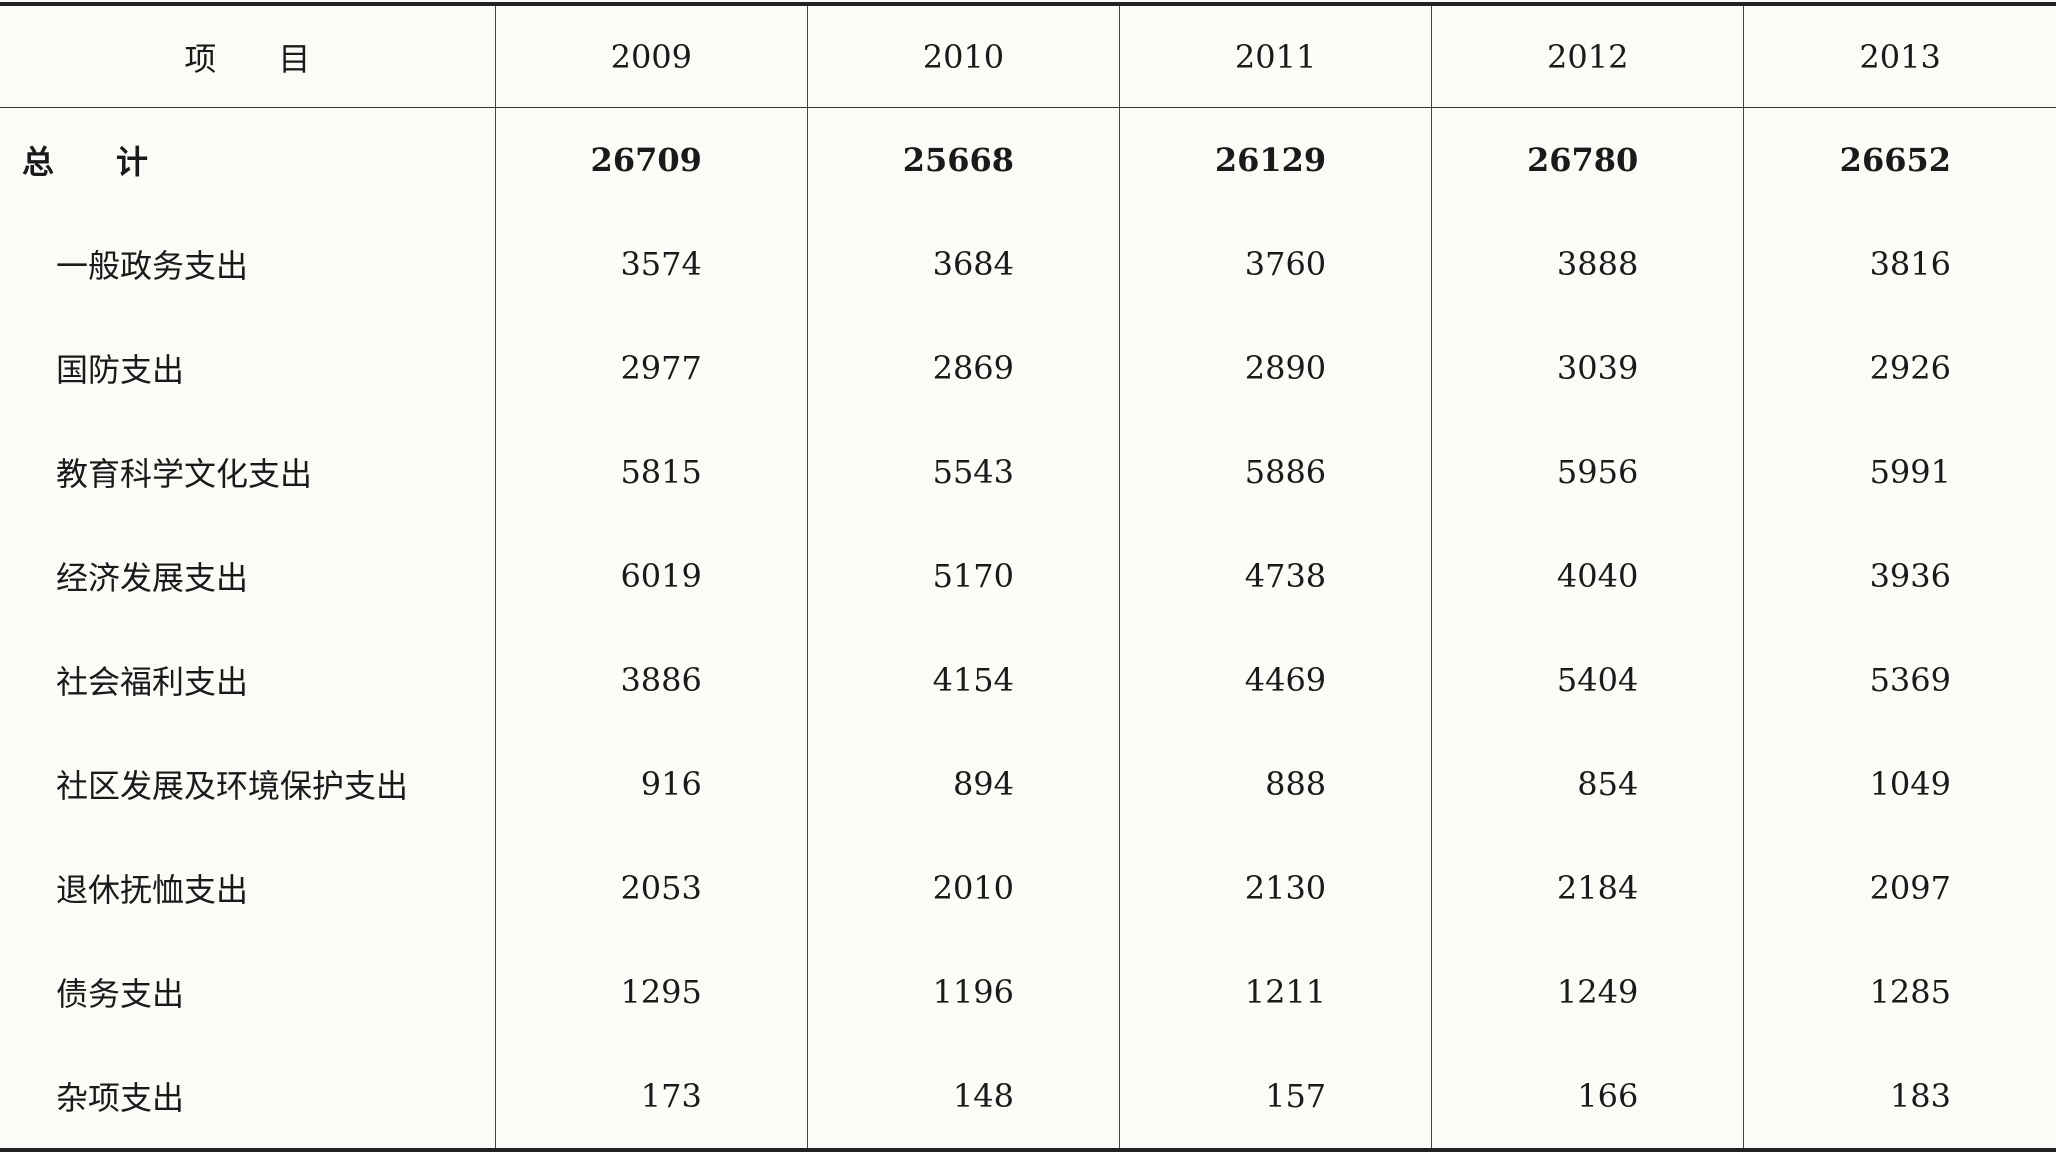 The width and height of the screenshot is (2056, 1152). I want to click on table-cell: 5369, so click(1899, 680).